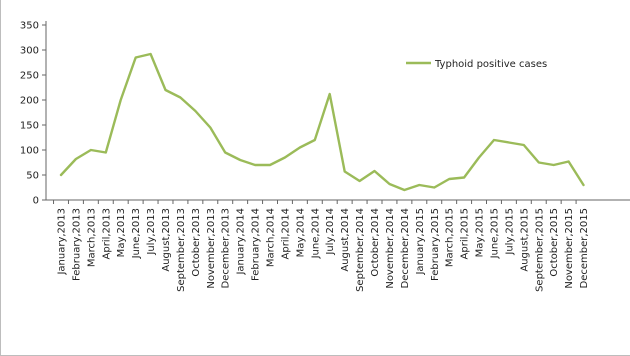 Image resolution: width=630 pixels, height=356 pixels. Describe the element at coordinates (29, 126) in the screenshot. I see `y-tick-label: 150` at that location.